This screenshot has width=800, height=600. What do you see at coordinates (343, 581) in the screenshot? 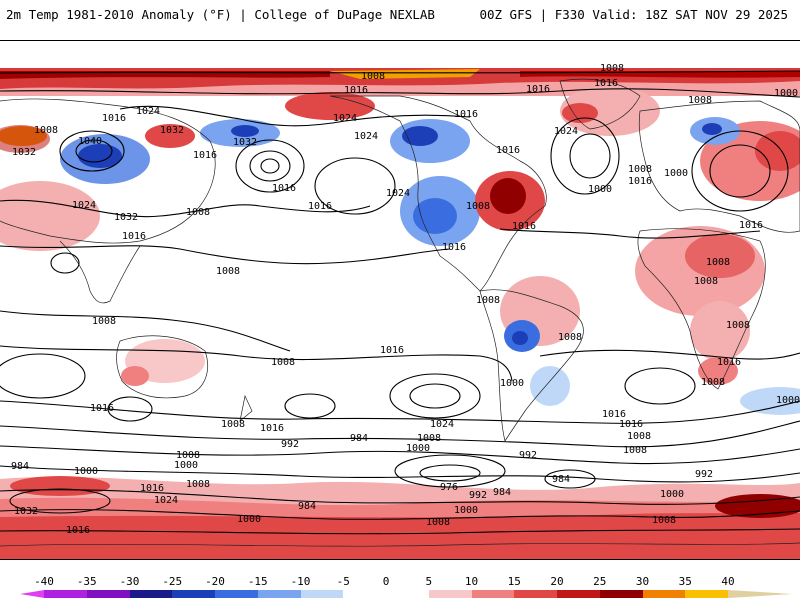
I see `colorbar-tick-label: -5` at bounding box center [343, 581].